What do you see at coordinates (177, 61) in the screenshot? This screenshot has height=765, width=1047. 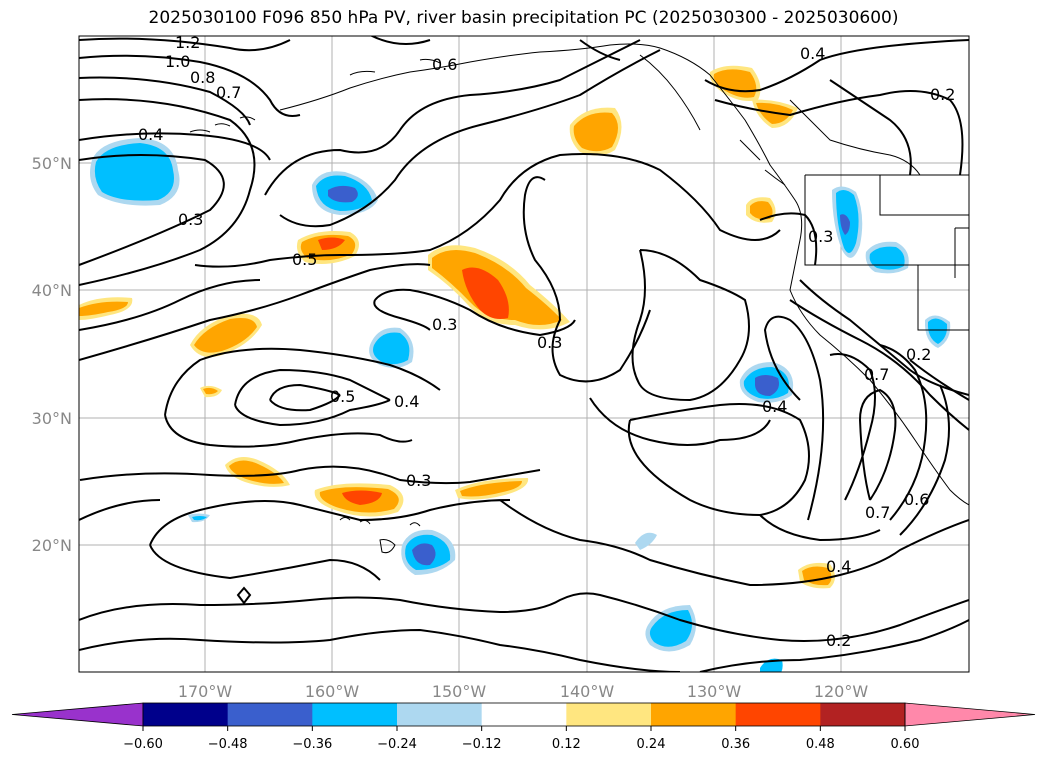 I see `contour-label: 1.0` at bounding box center [177, 61].